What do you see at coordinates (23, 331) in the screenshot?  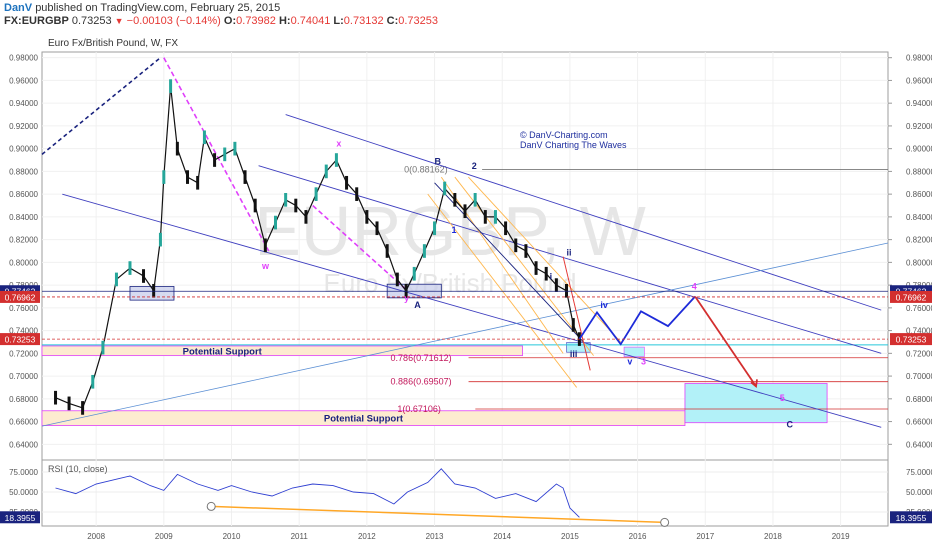 I see `y-tick-left: 0.74000` at bounding box center [23, 331].